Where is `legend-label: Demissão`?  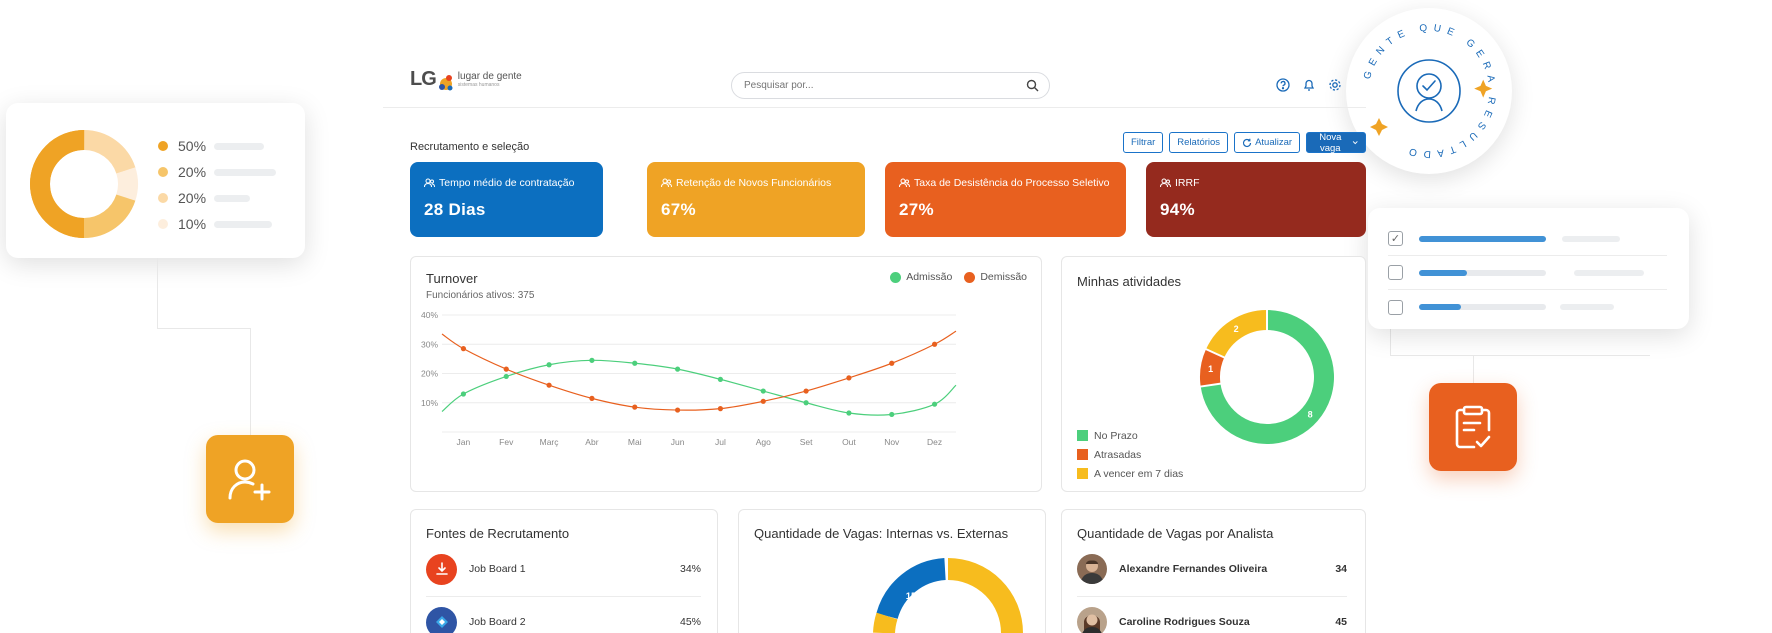
legend-label: Demissão is located at coordinates (1003, 277).